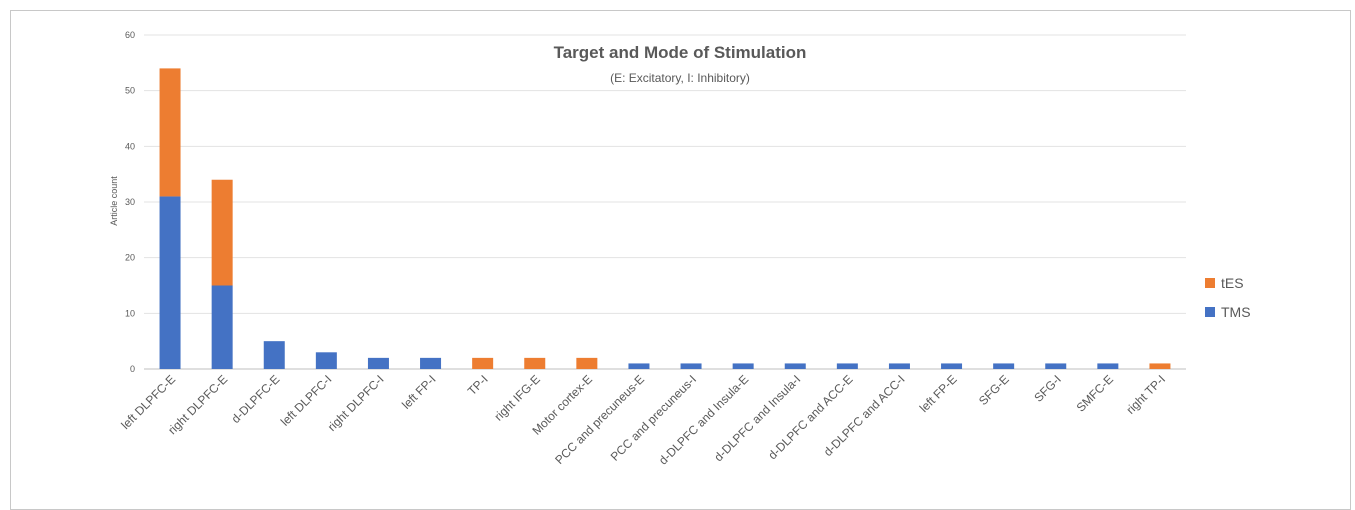 The height and width of the screenshot is (510, 1355). I want to click on y-tick-label: 20, so click(130, 258).